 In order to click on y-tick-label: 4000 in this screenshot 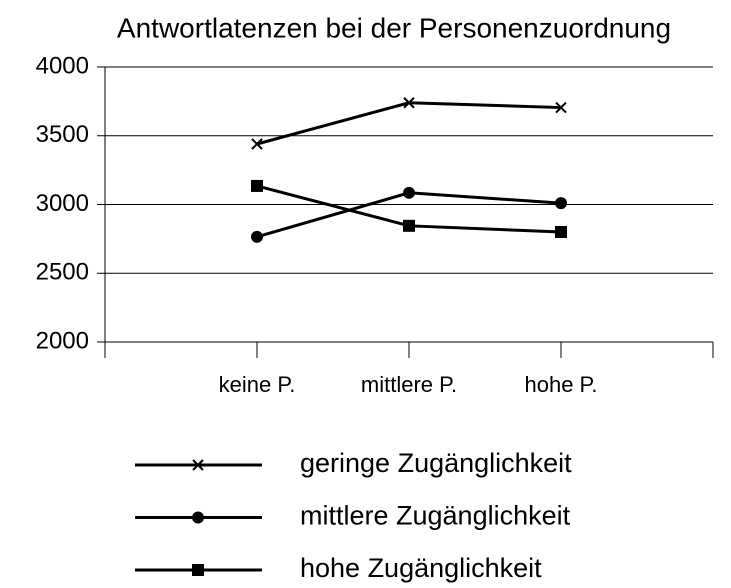, I will do `click(62, 65)`.